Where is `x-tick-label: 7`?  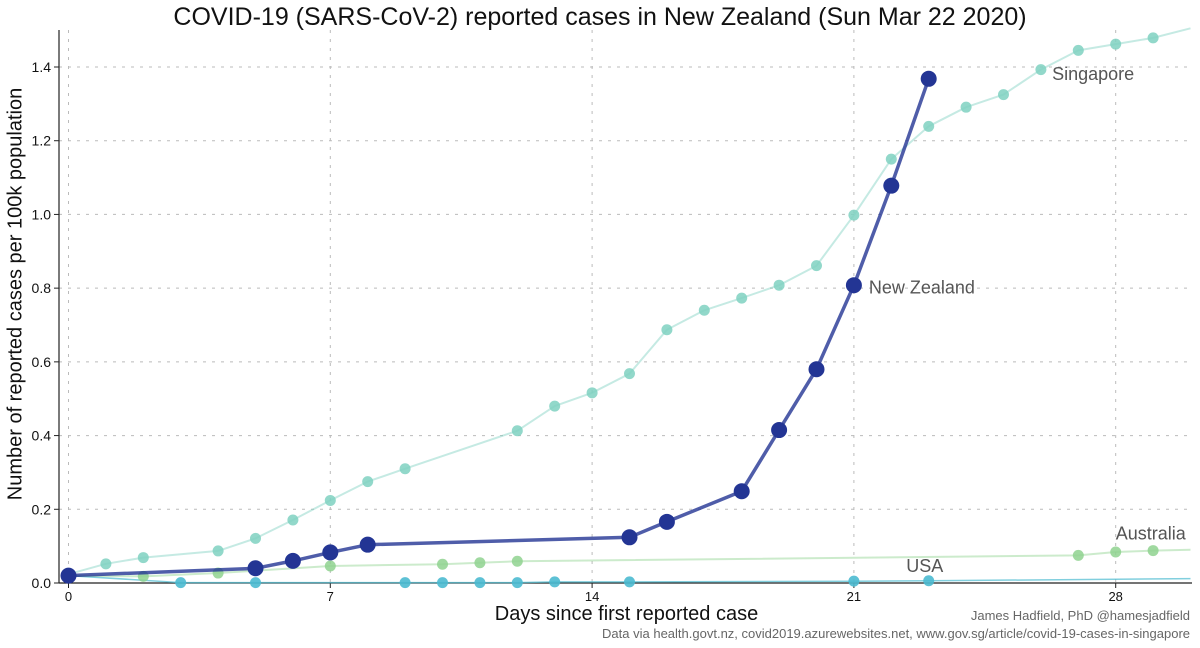
x-tick-label: 7 is located at coordinates (330, 596).